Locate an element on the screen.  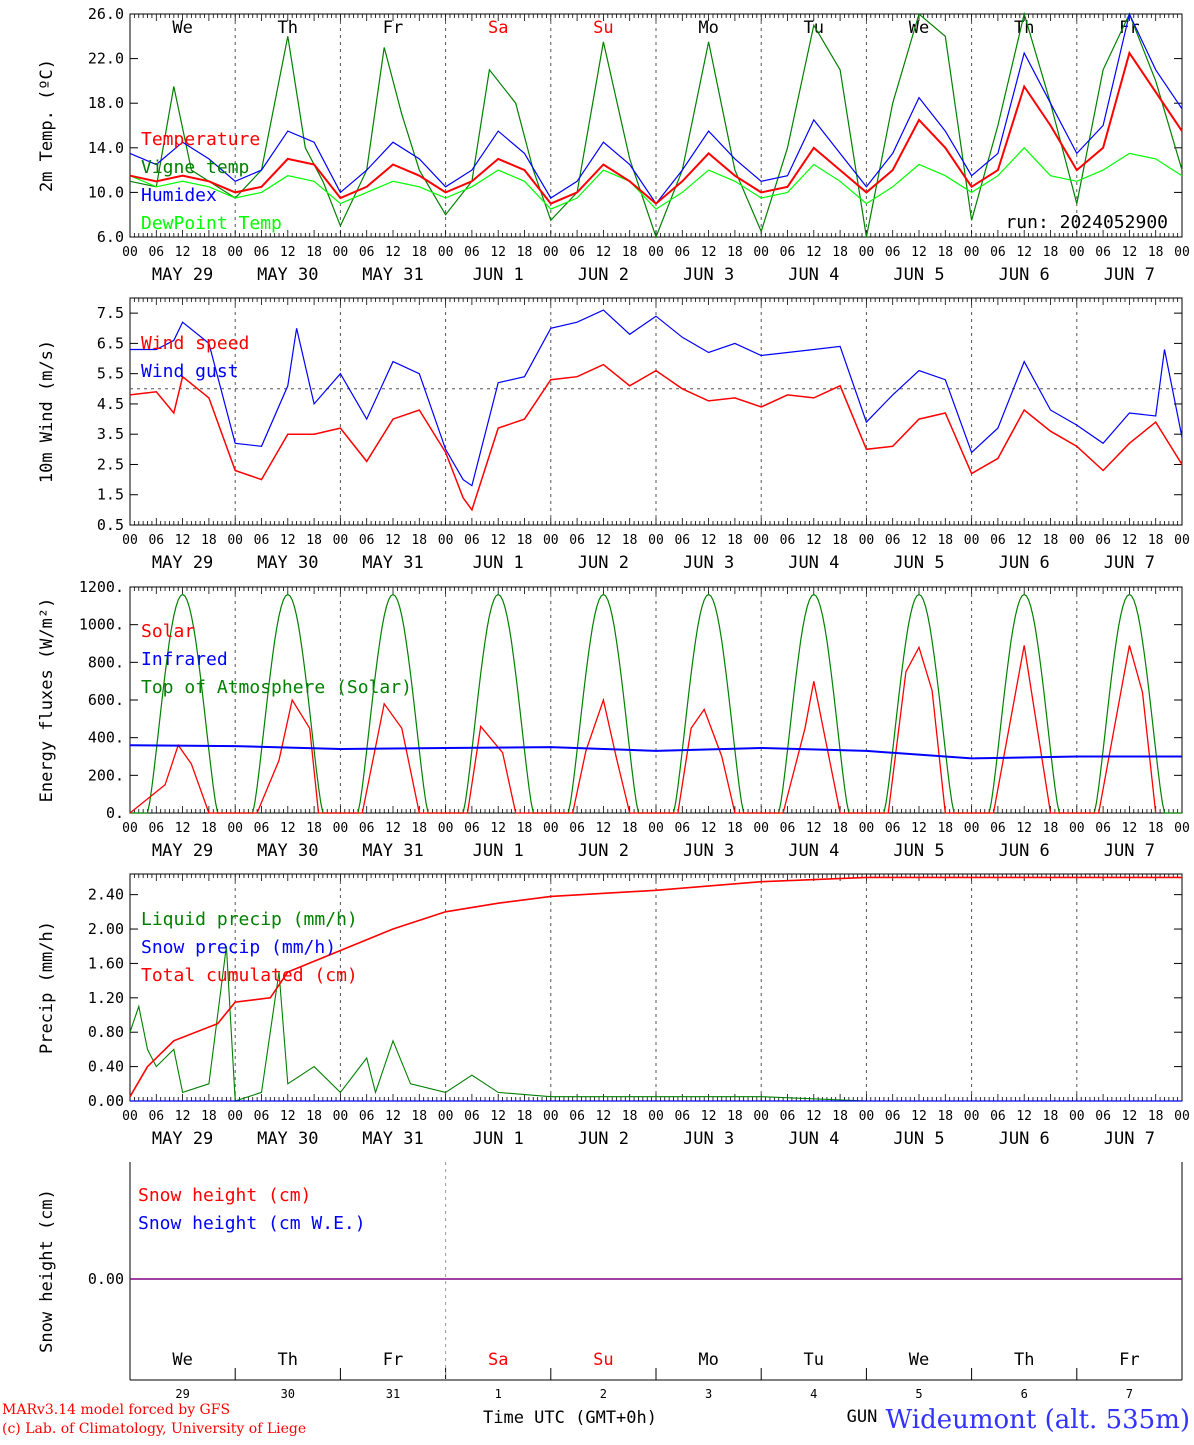
day-name: Fr is located at coordinates (1129, 28).